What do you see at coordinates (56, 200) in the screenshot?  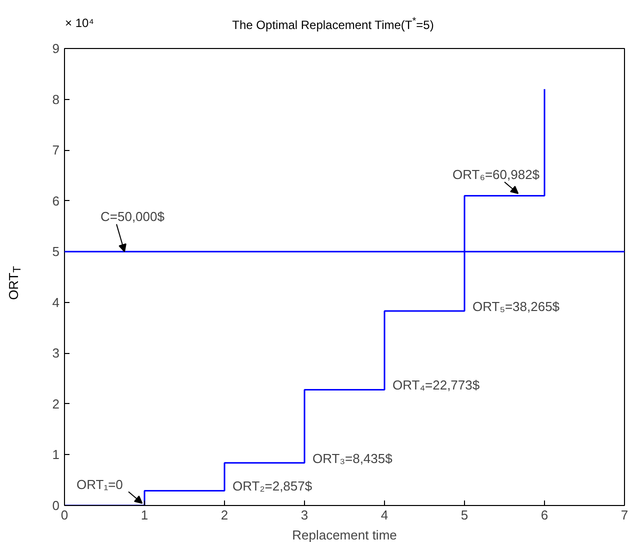 I see `y-tick-label: 6` at bounding box center [56, 200].